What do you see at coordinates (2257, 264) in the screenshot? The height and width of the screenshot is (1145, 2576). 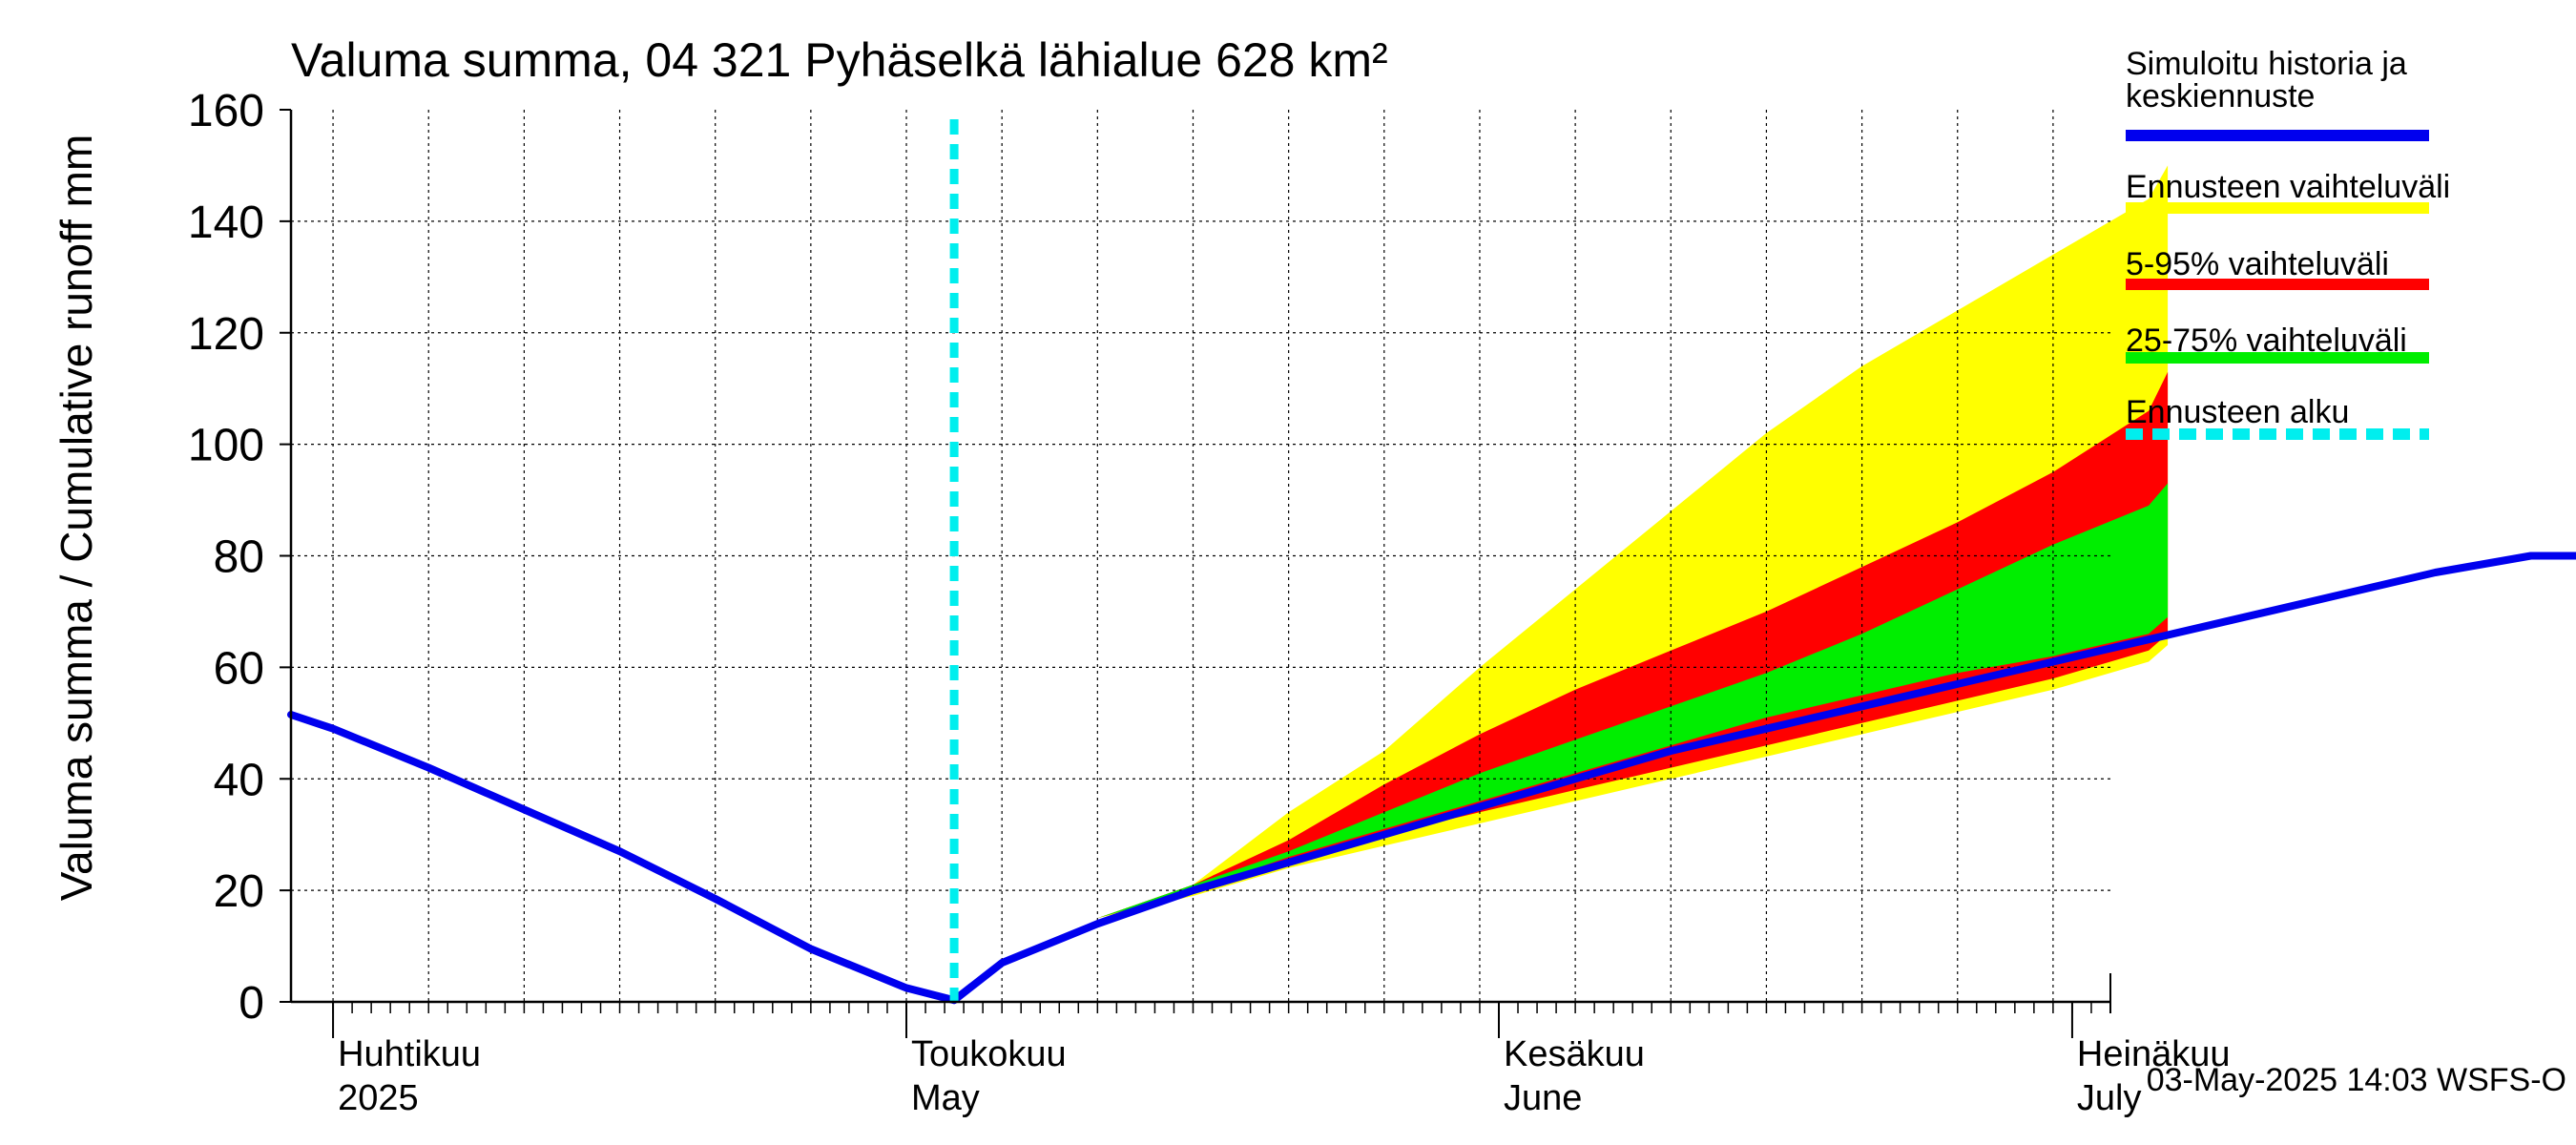 I see `legend-label: 5-95% vaihteluväli` at bounding box center [2257, 264].